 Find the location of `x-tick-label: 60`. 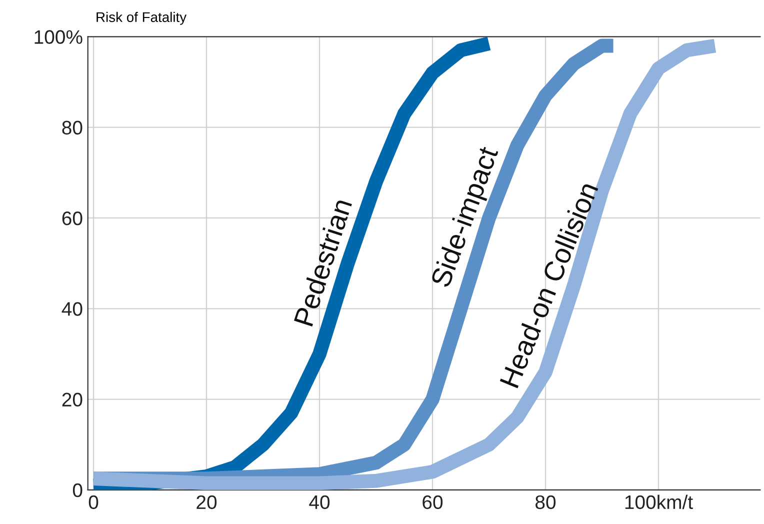

x-tick-label: 60 is located at coordinates (432, 502).